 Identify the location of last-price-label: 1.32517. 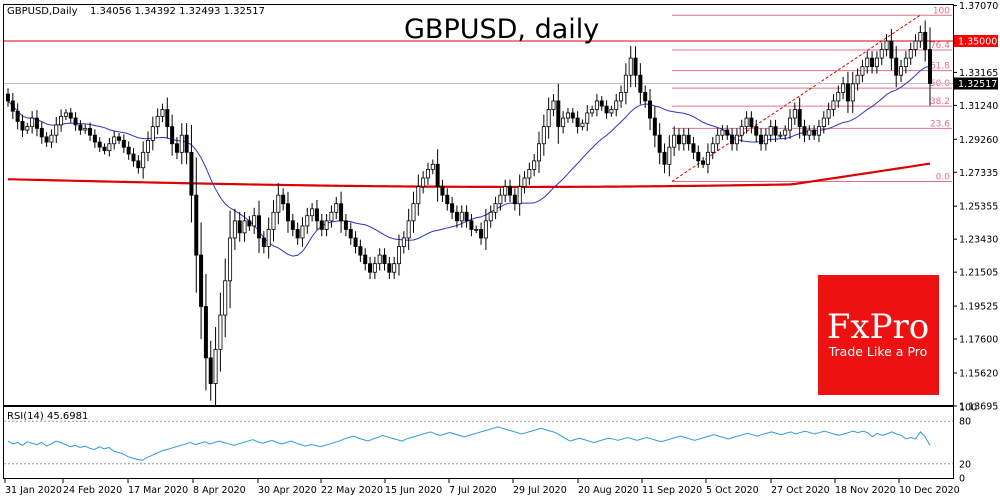
(977, 84).